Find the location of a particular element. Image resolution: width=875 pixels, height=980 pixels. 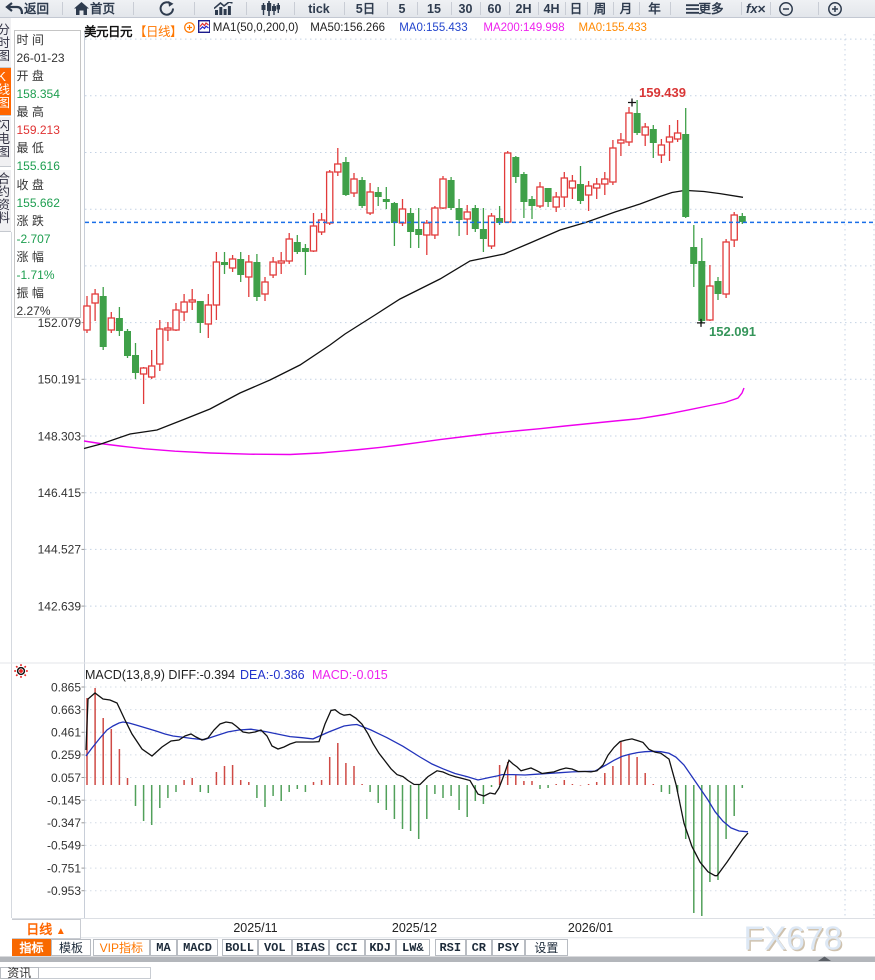

svg-text: MACD:-0.015 is located at coordinates (350, 675).